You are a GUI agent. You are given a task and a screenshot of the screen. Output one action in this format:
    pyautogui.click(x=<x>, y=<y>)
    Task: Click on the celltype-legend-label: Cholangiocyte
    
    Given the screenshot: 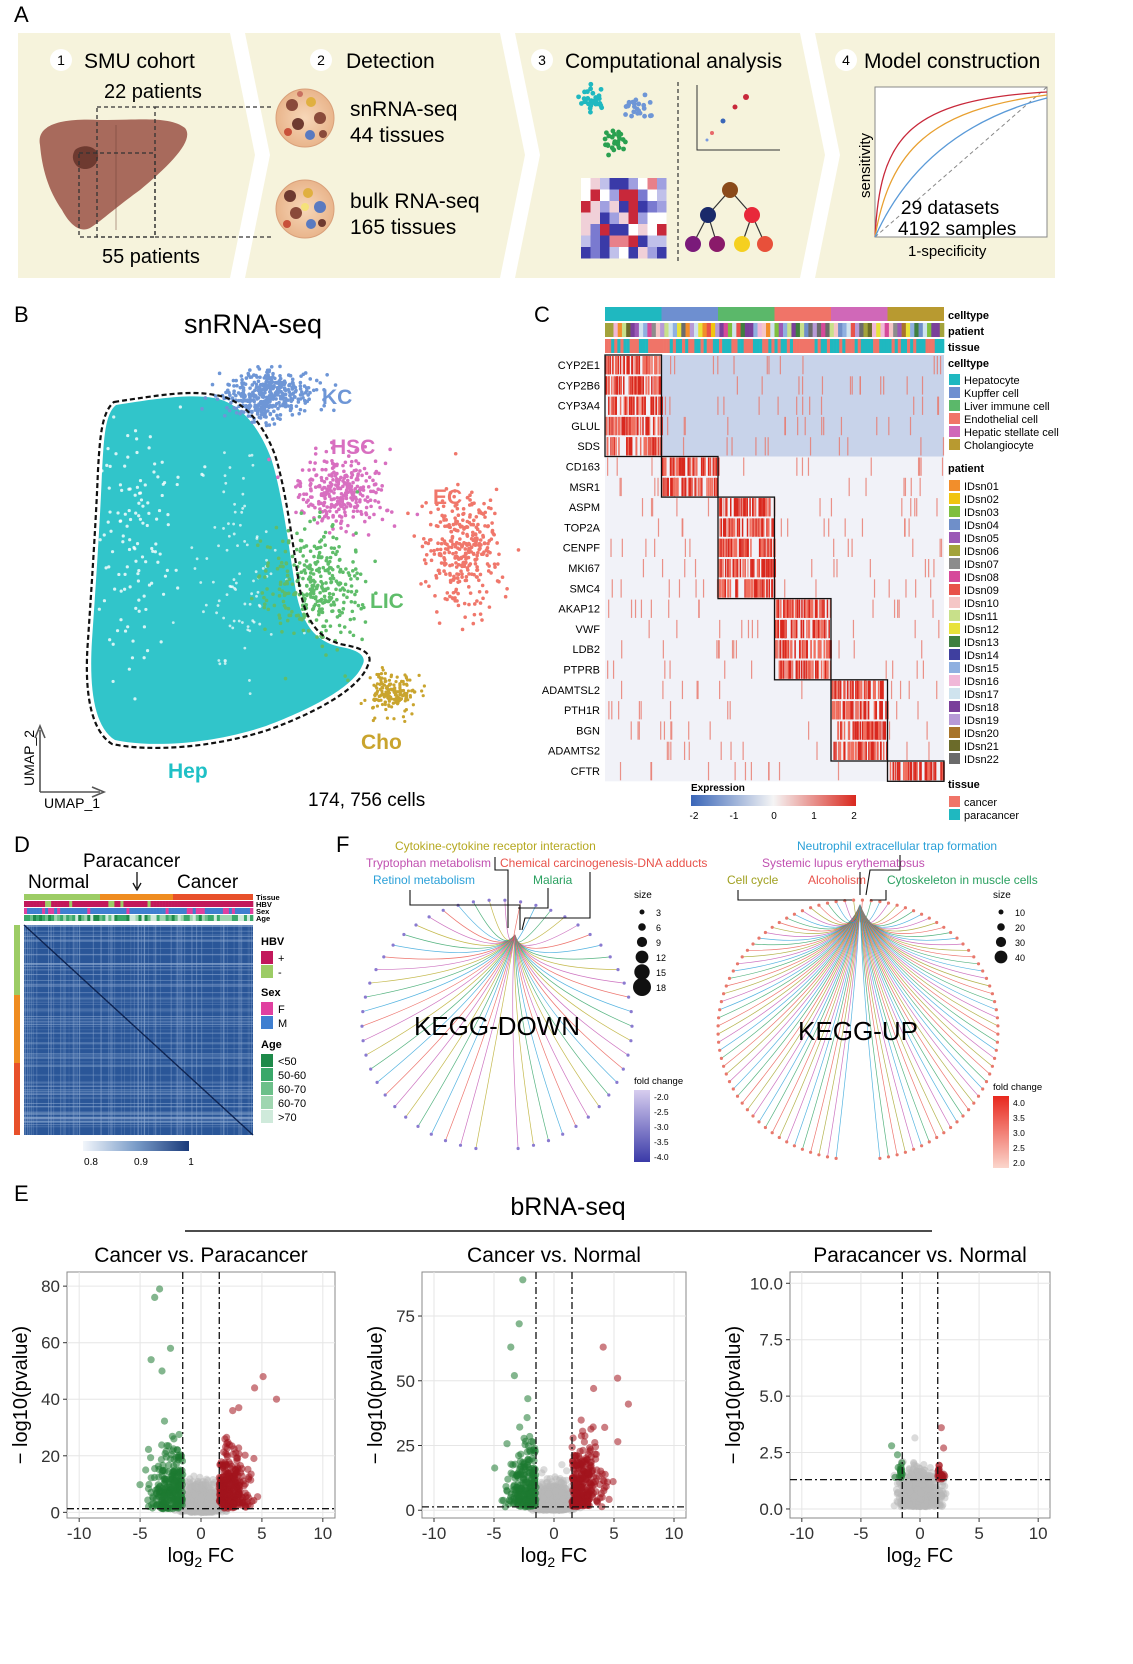 What is the action you would take?
    pyautogui.click(x=999, y=446)
    